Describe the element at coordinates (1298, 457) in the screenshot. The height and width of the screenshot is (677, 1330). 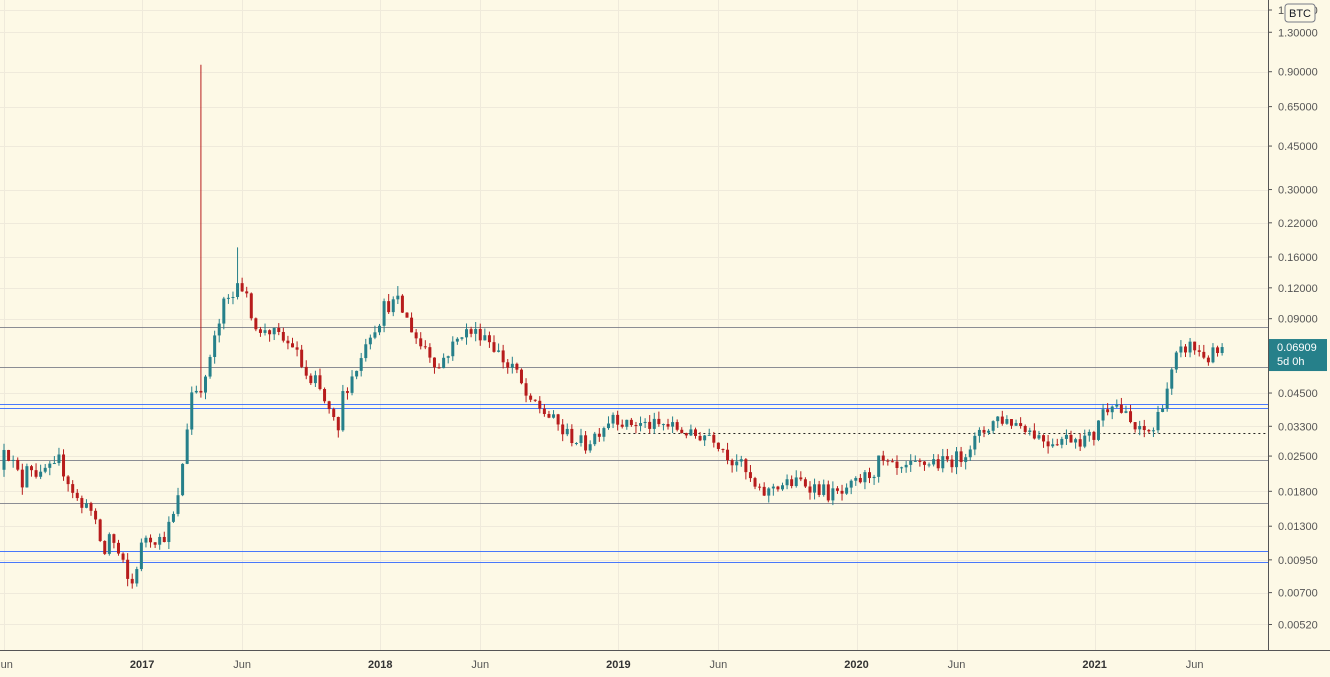
I see `price-tick-label: 0.02500` at that location.